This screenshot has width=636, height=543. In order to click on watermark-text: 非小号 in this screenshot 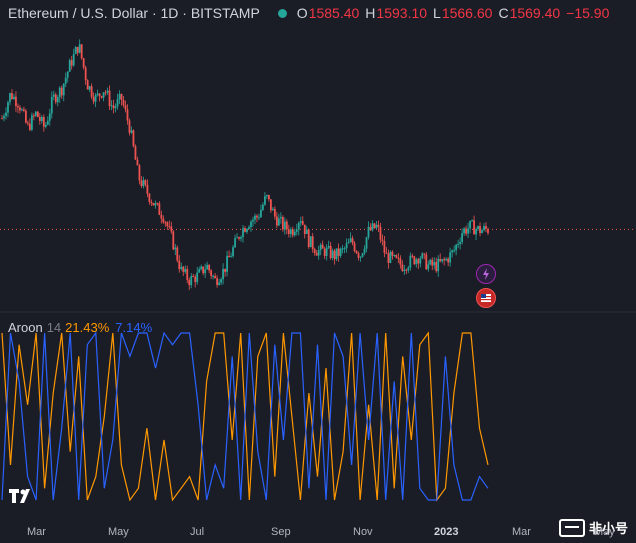, I will do `click(608, 528)`.